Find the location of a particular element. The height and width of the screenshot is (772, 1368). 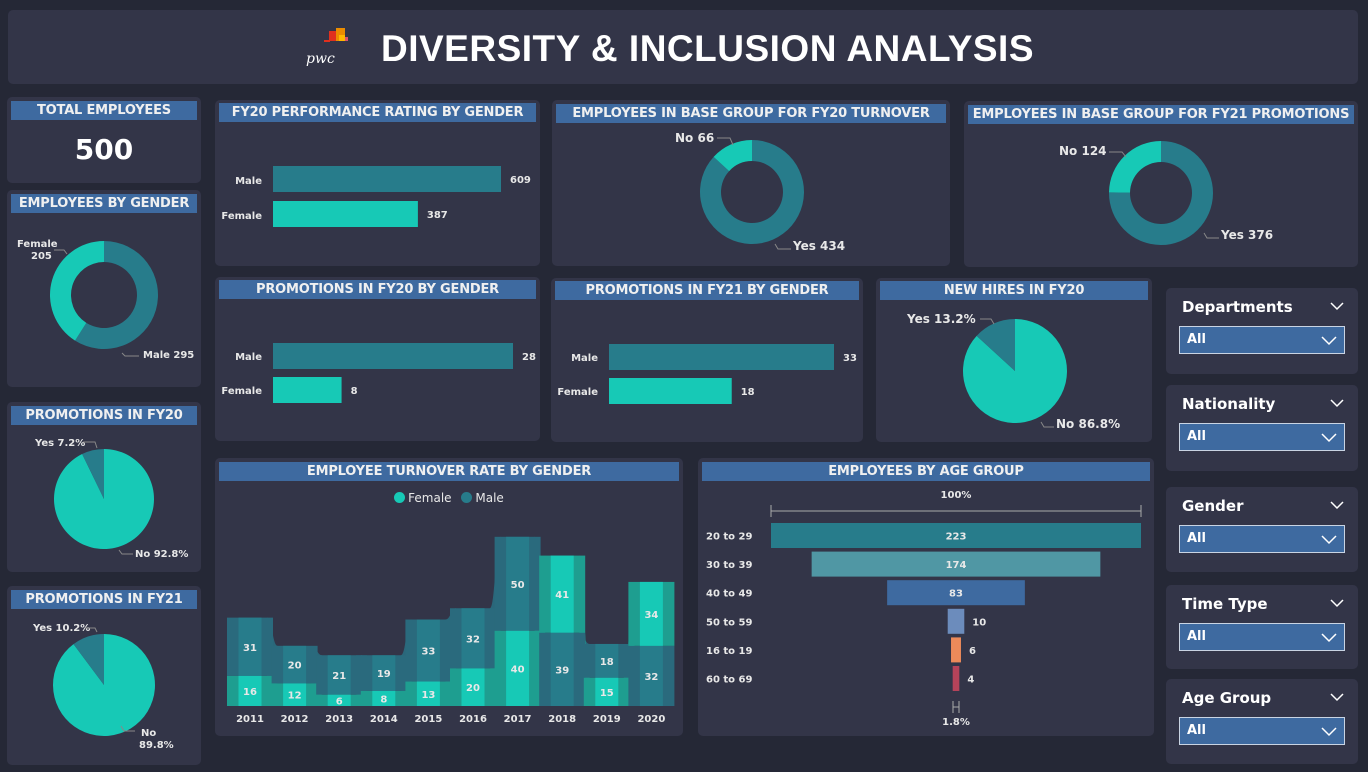

column-segment-male-2017 is located at coordinates (518, 583).